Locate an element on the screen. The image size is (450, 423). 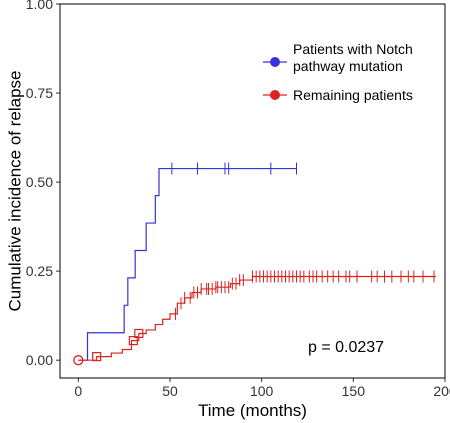
legend-item: Remaining patients is located at coordinates (338, 95).